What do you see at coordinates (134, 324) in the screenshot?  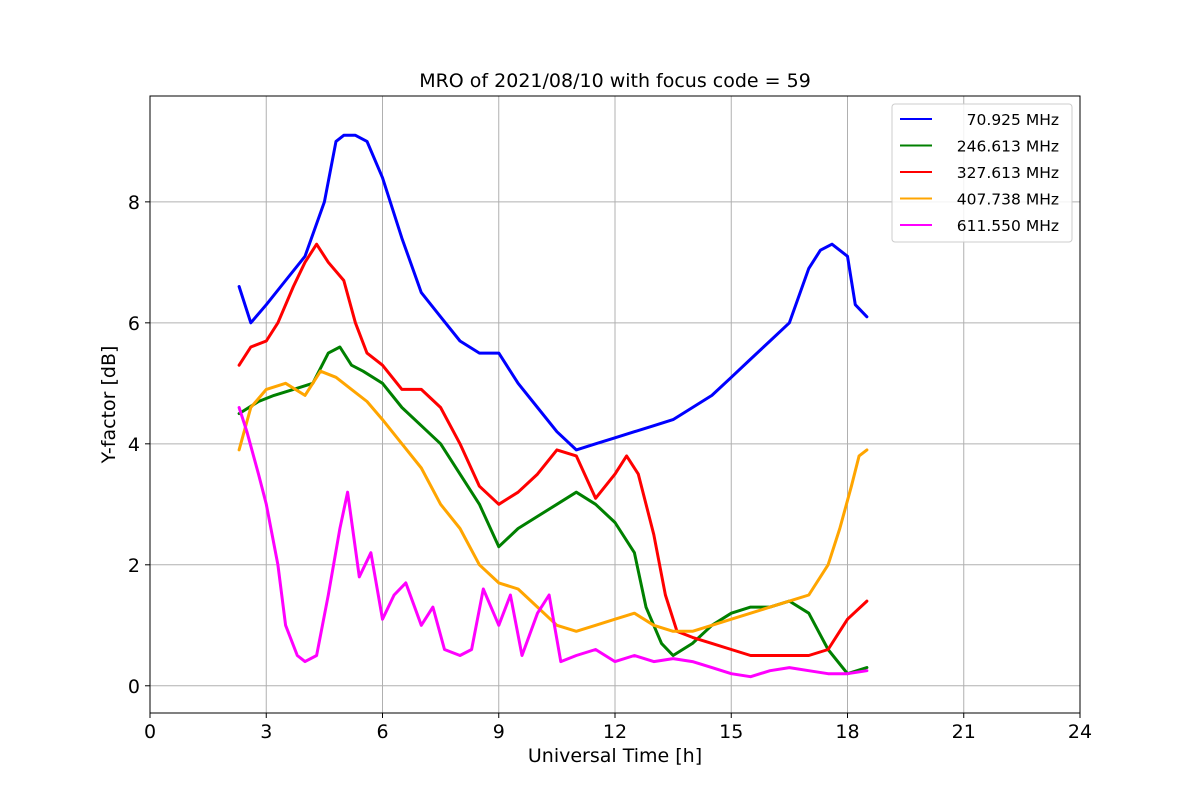 I see `y-tick-label: 6` at bounding box center [134, 324].